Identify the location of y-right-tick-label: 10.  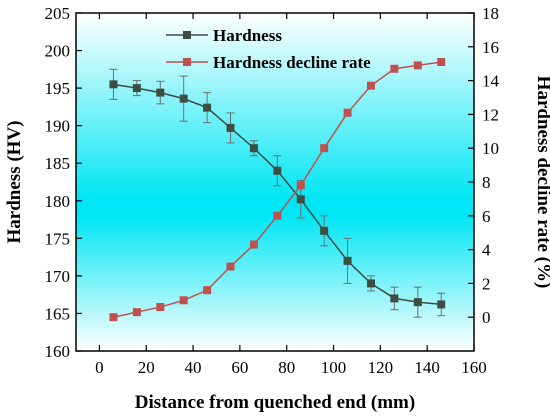
(490, 148).